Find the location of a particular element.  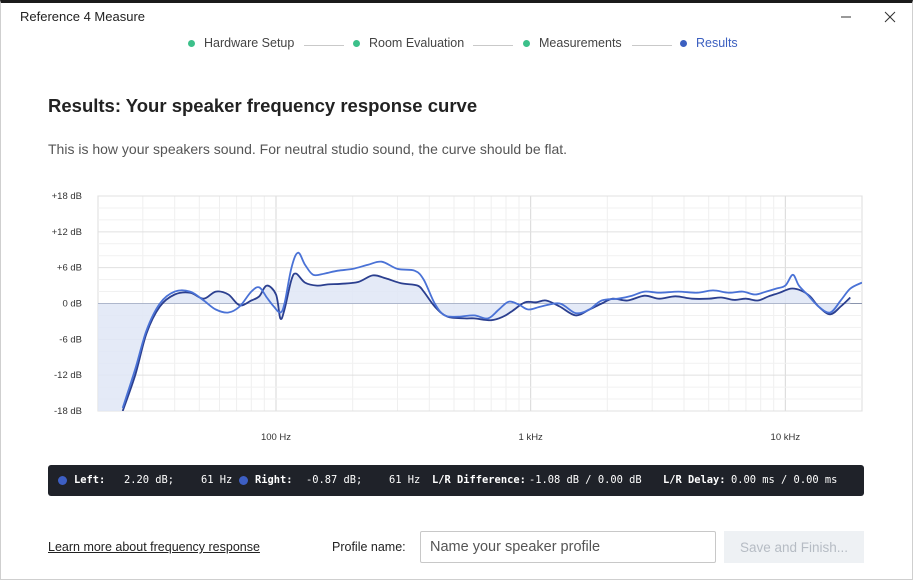

right-channel-dot-icon is located at coordinates (243, 480).